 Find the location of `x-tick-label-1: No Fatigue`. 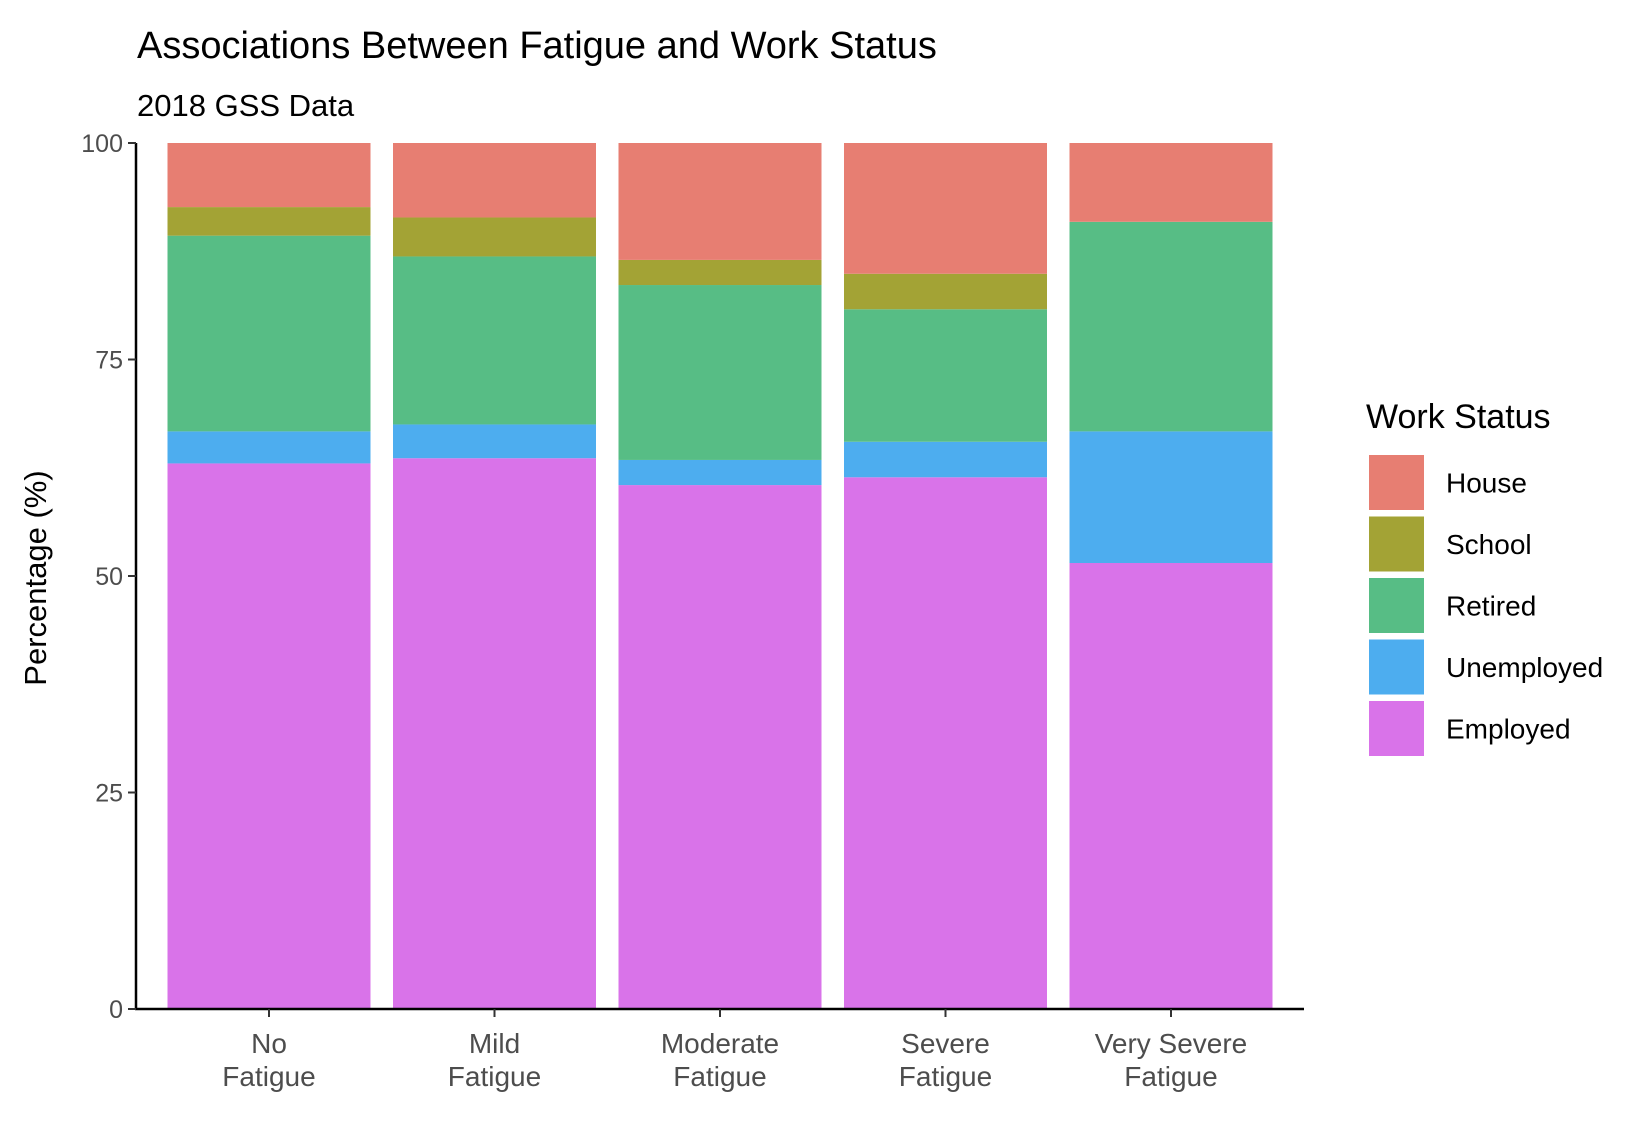

x-tick-label-1: No Fatigue is located at coordinates (268, 1060).